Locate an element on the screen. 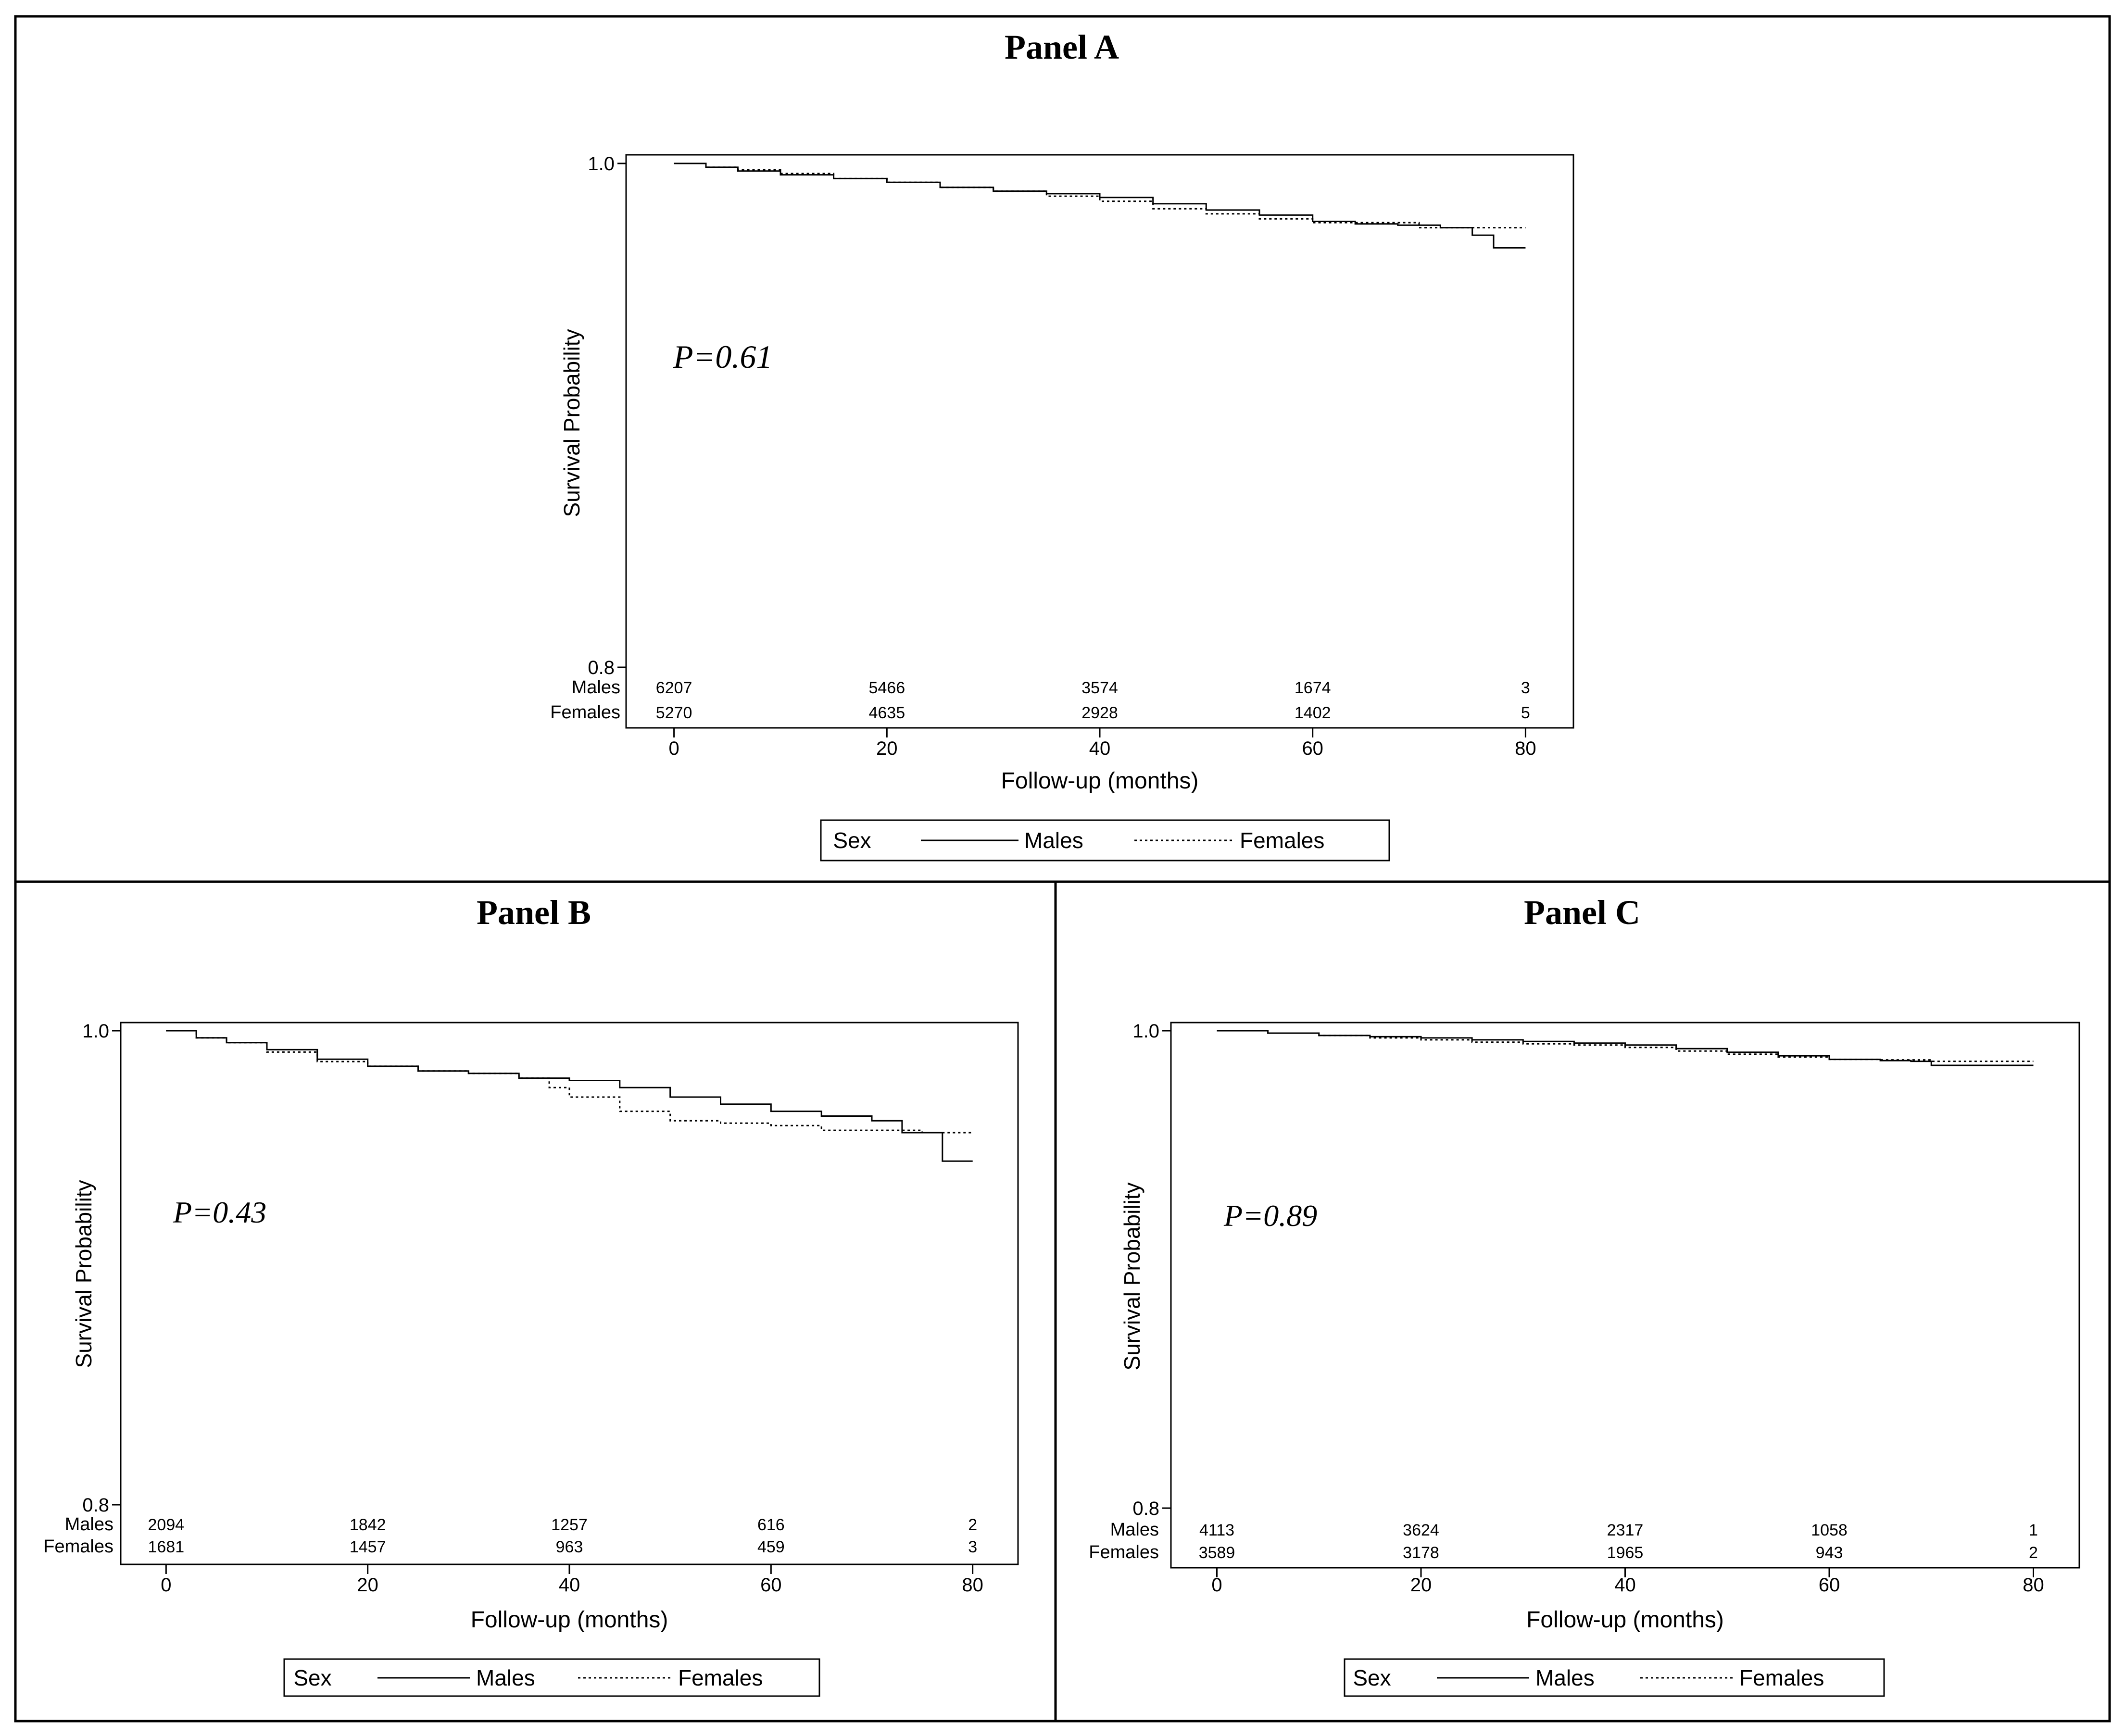  risk-count: 1965 is located at coordinates (1625, 1553).